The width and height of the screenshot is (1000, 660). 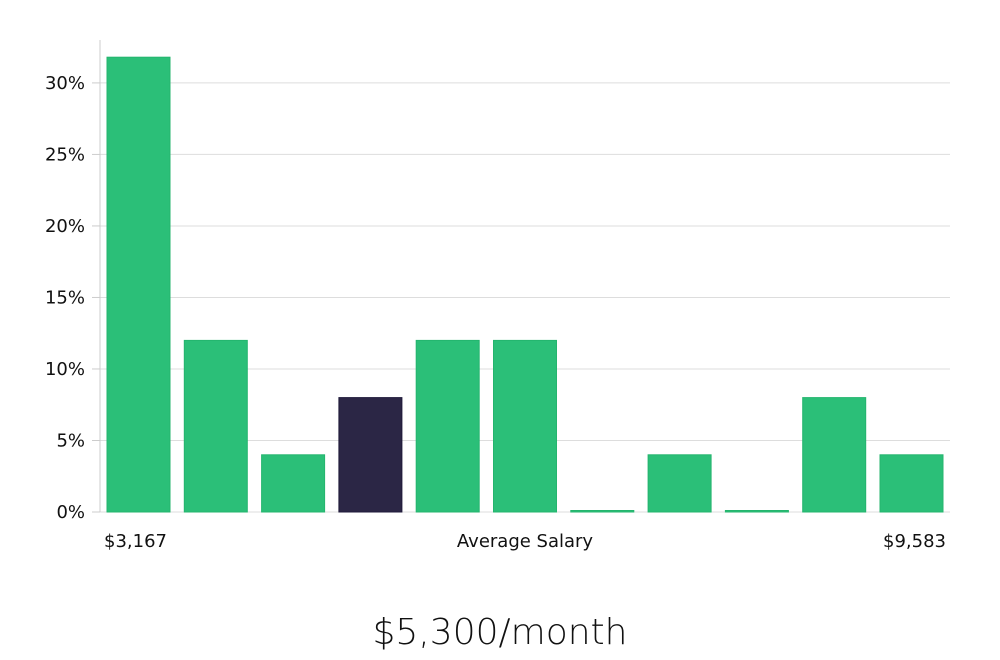 I want to click on y-tick-label: 30%, so click(x=65, y=83).